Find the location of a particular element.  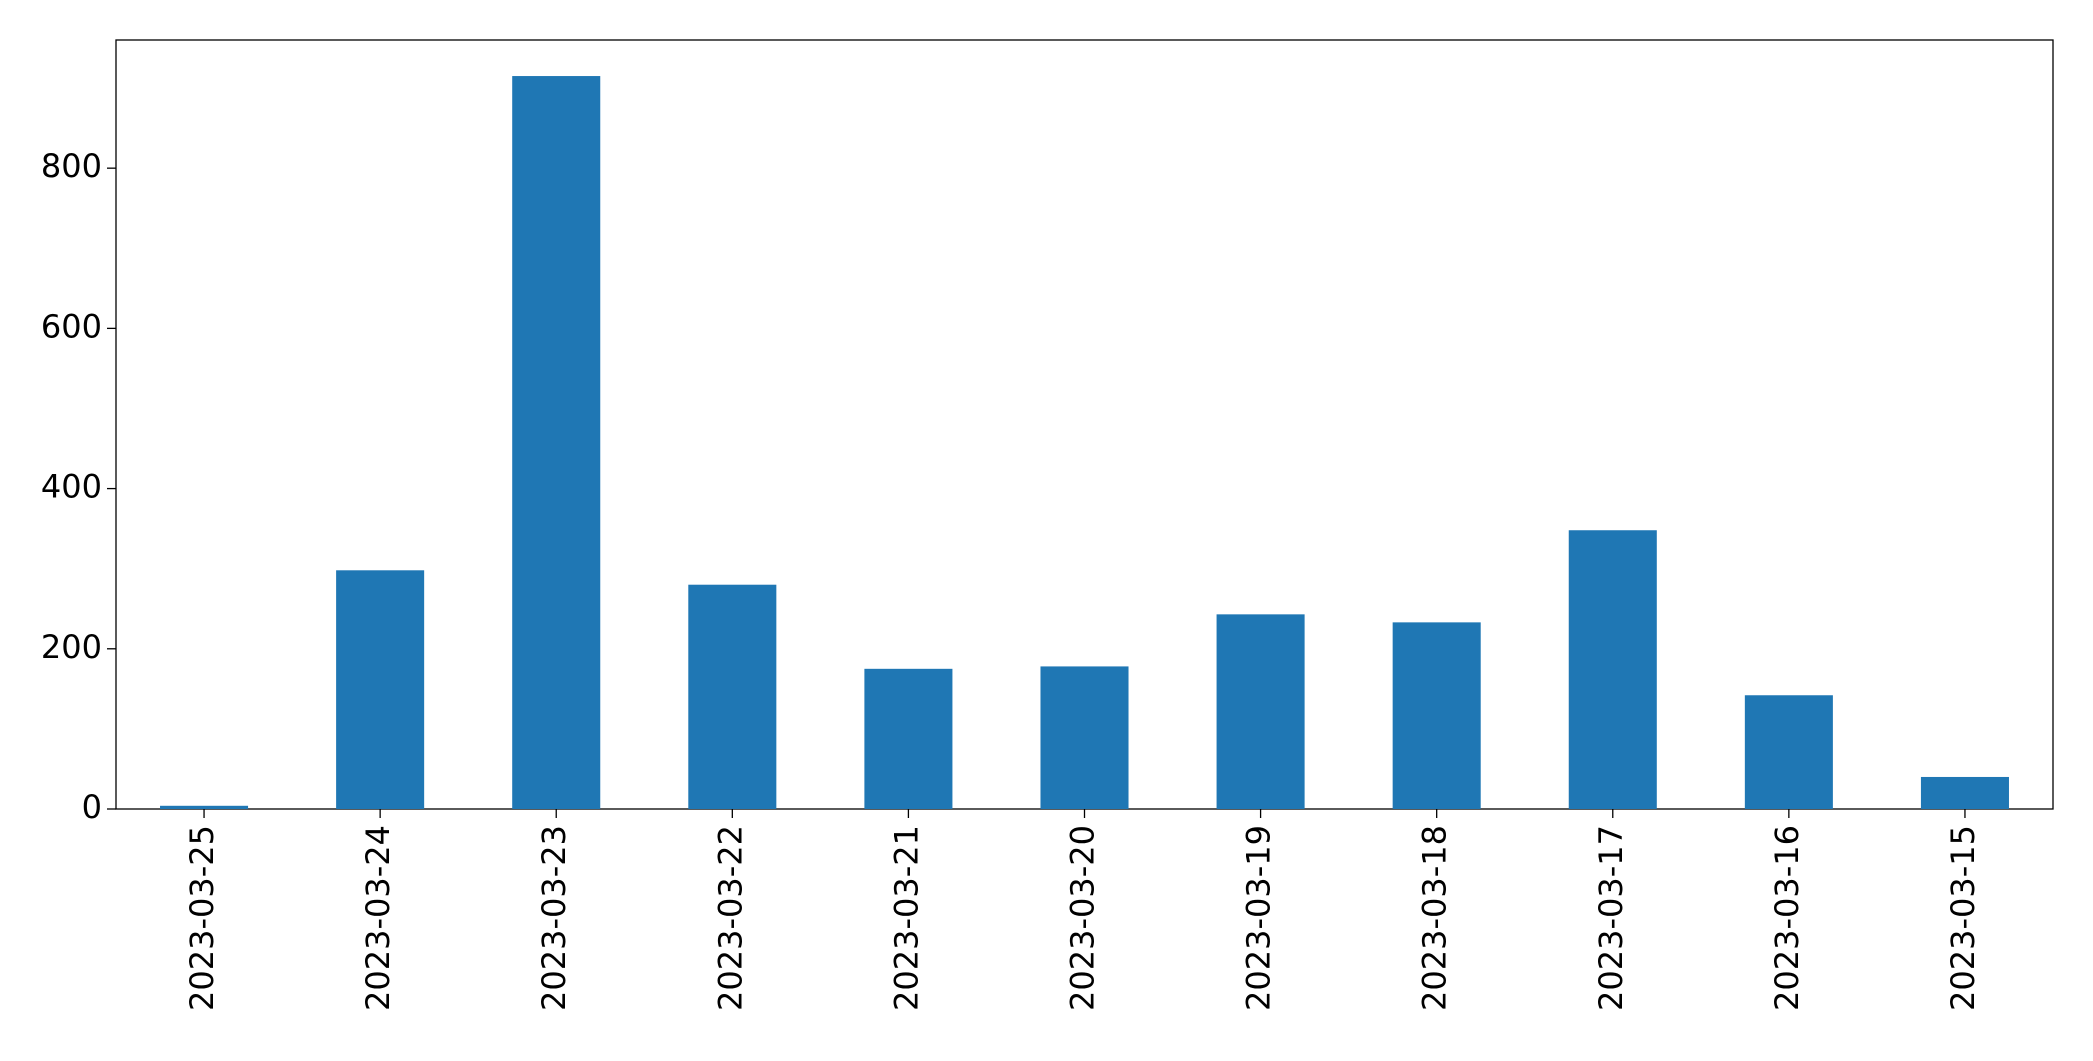

x-tick-label: 2023-03-25 is located at coordinates (202, 918).